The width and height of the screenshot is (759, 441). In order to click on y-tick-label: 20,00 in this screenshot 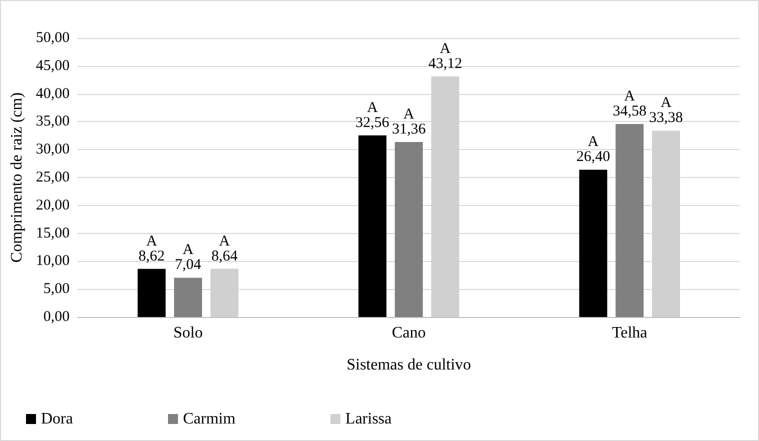, I will do `click(53, 205)`.